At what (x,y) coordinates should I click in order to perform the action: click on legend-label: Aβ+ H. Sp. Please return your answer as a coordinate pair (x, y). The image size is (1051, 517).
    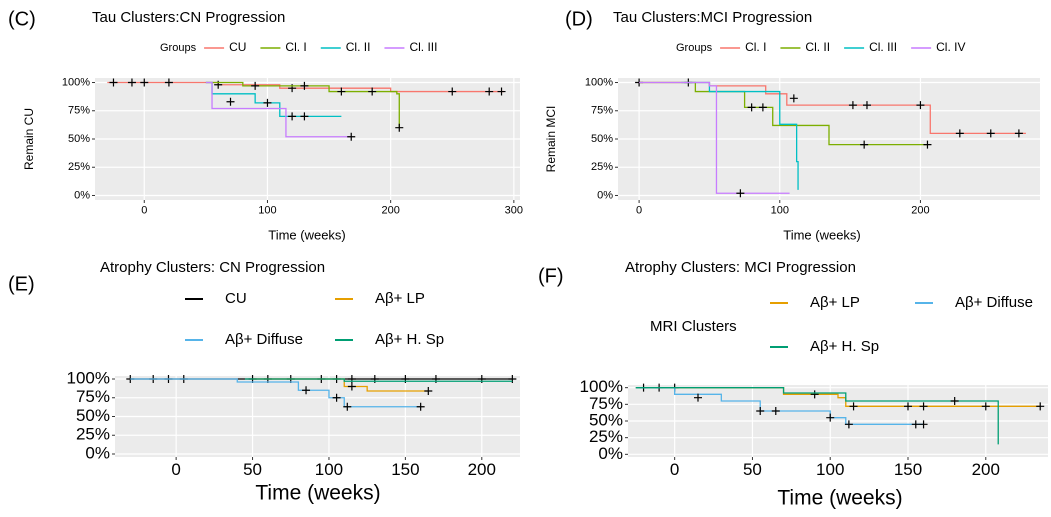
    Looking at the image, I should click on (844, 346).